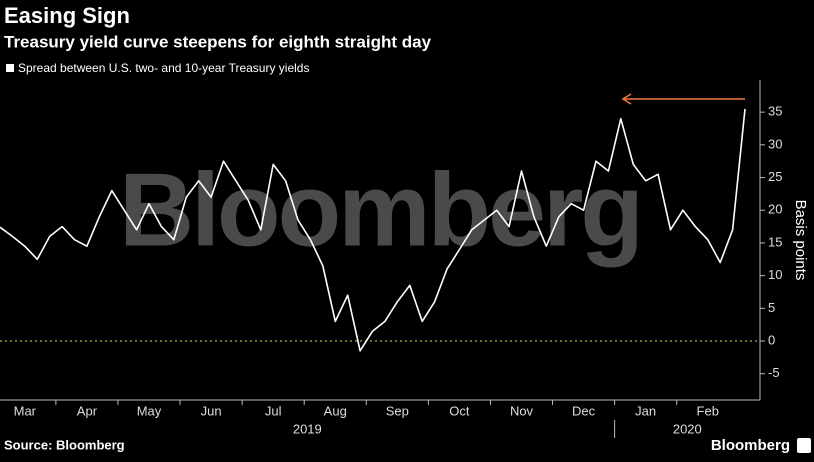 The image size is (814, 462). Describe the element at coordinates (273, 410) in the screenshot. I see `x-tick-label: Jul` at that location.